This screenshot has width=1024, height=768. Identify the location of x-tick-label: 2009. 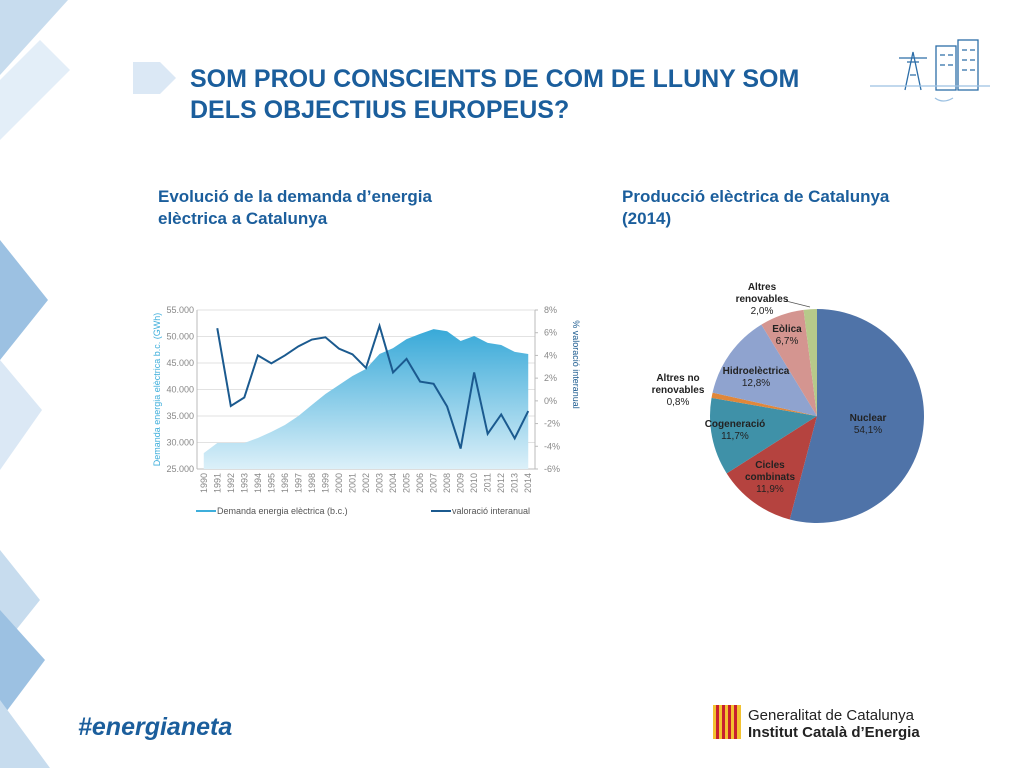
(461, 483).